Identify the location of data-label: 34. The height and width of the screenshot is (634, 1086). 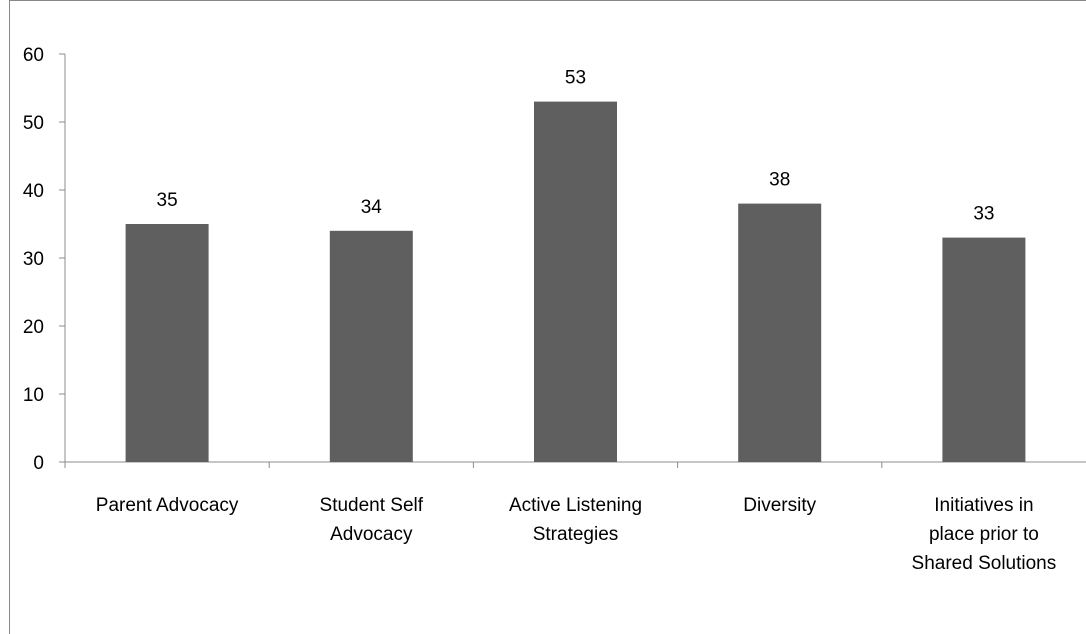
(372, 207).